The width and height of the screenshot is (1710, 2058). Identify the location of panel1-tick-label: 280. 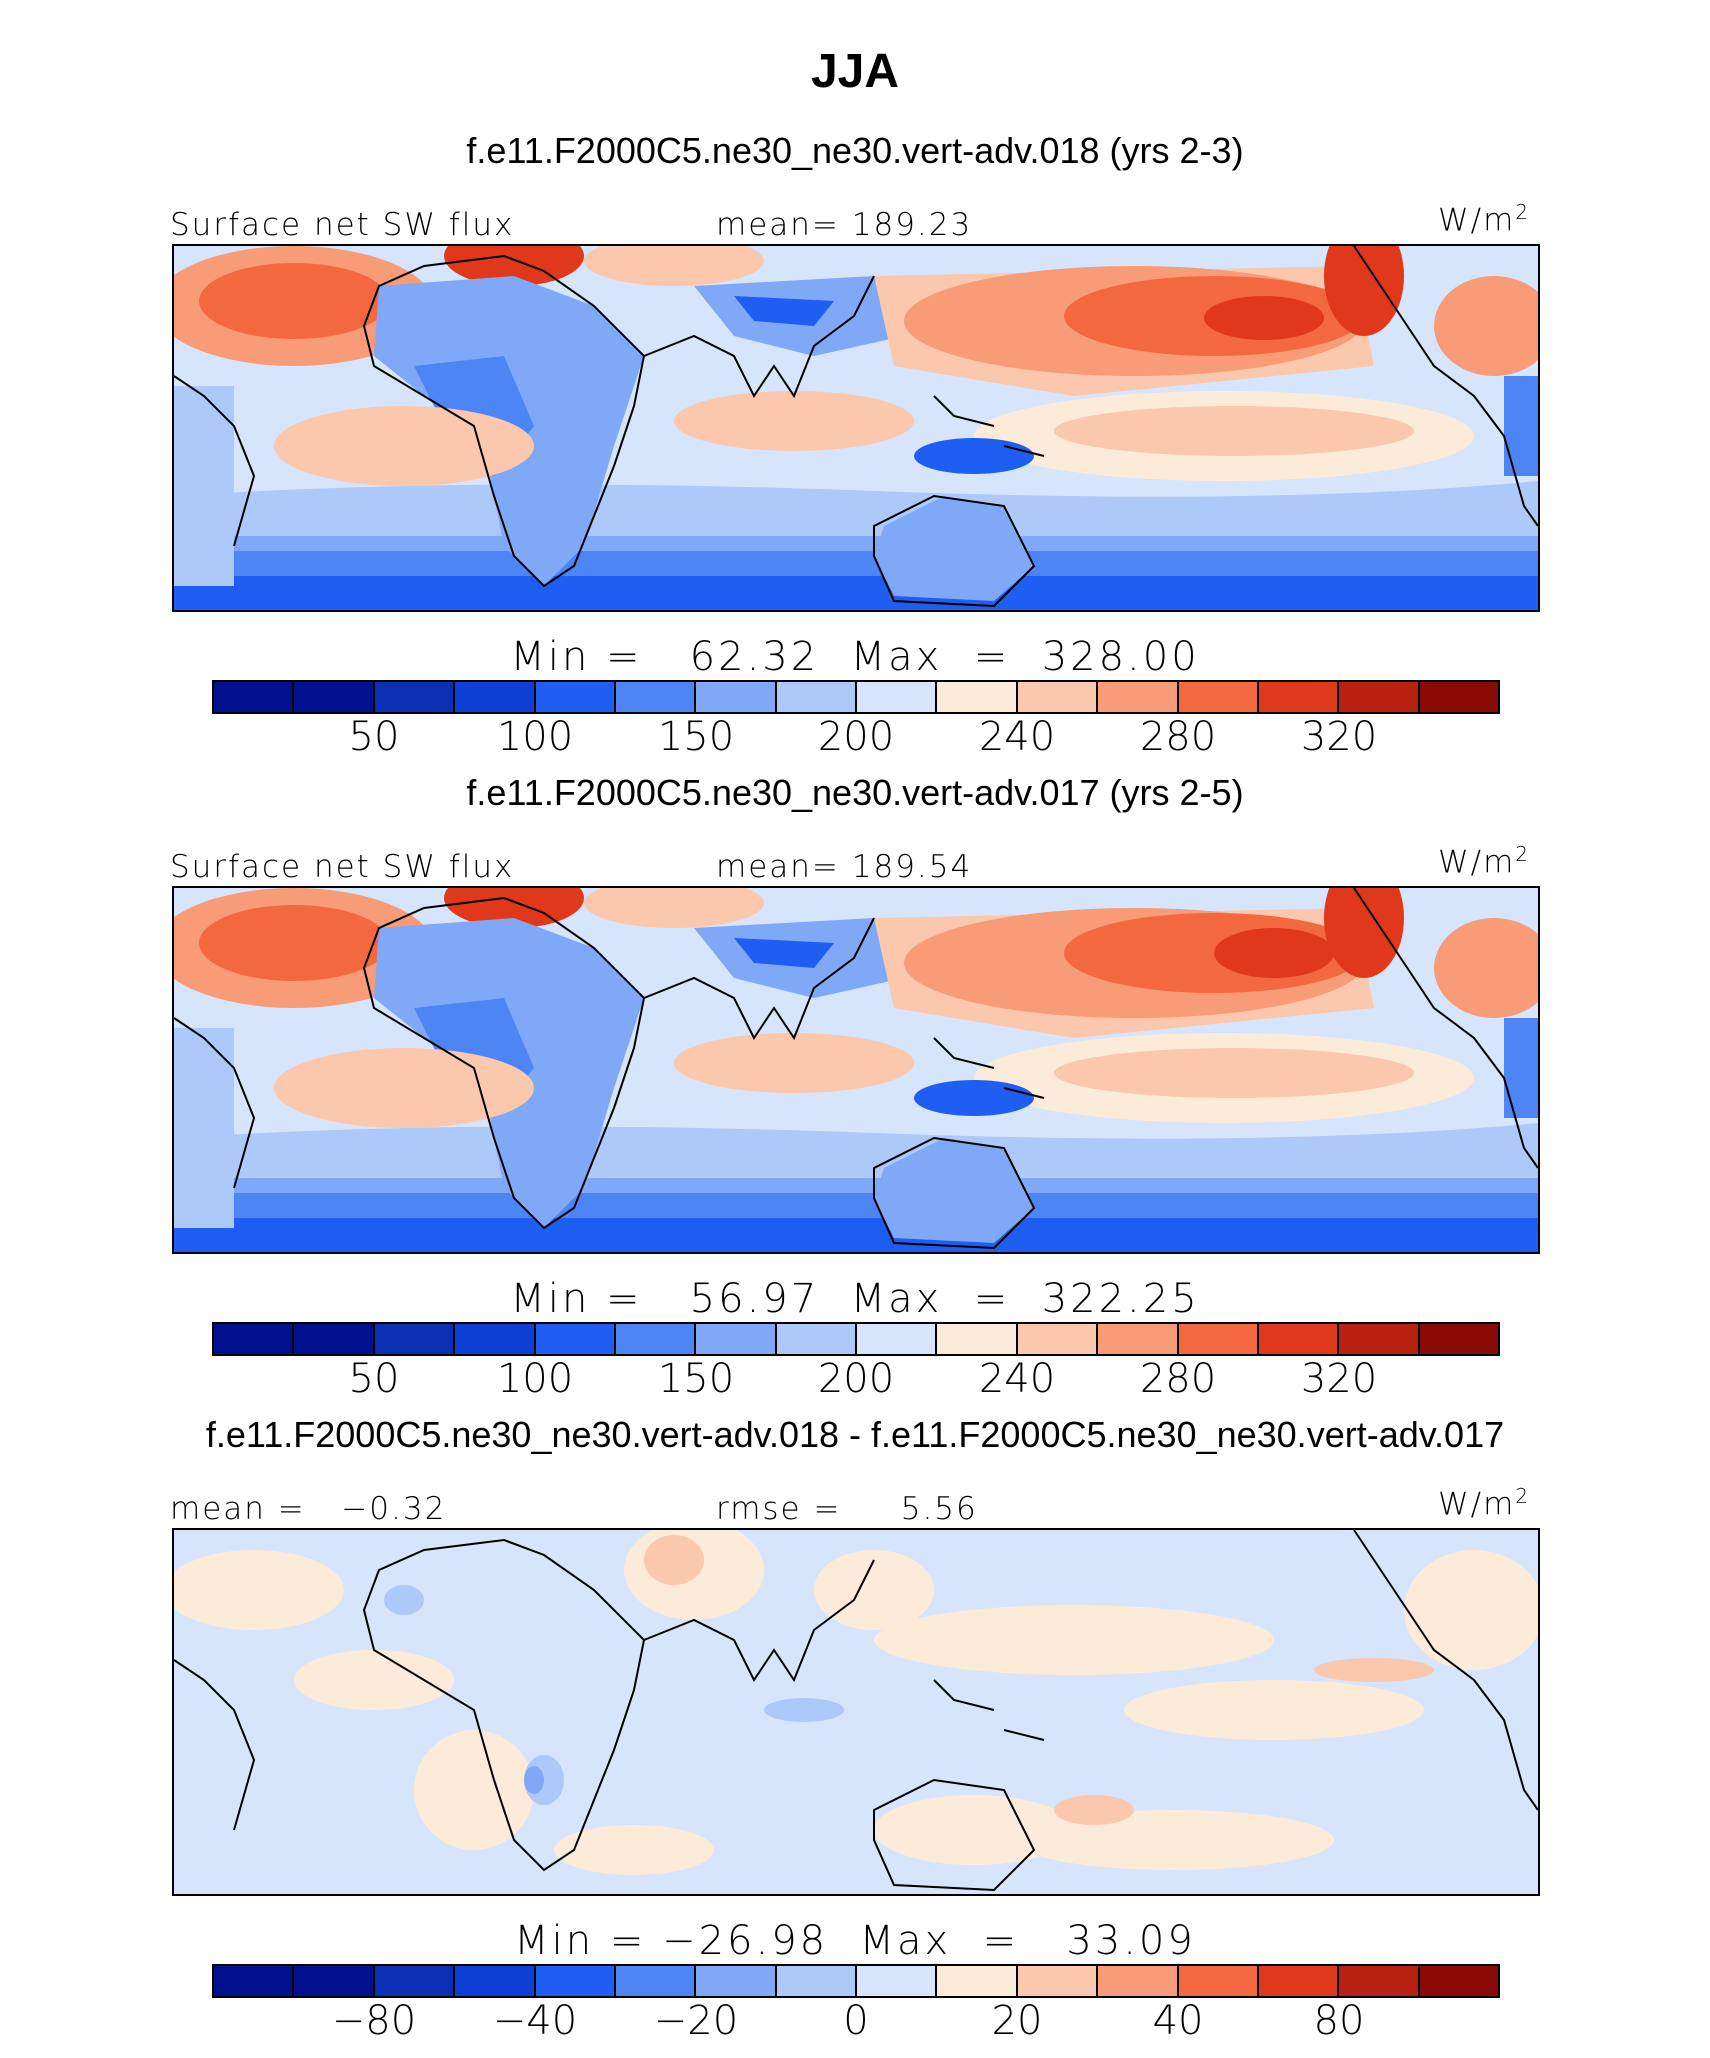
(1178, 737).